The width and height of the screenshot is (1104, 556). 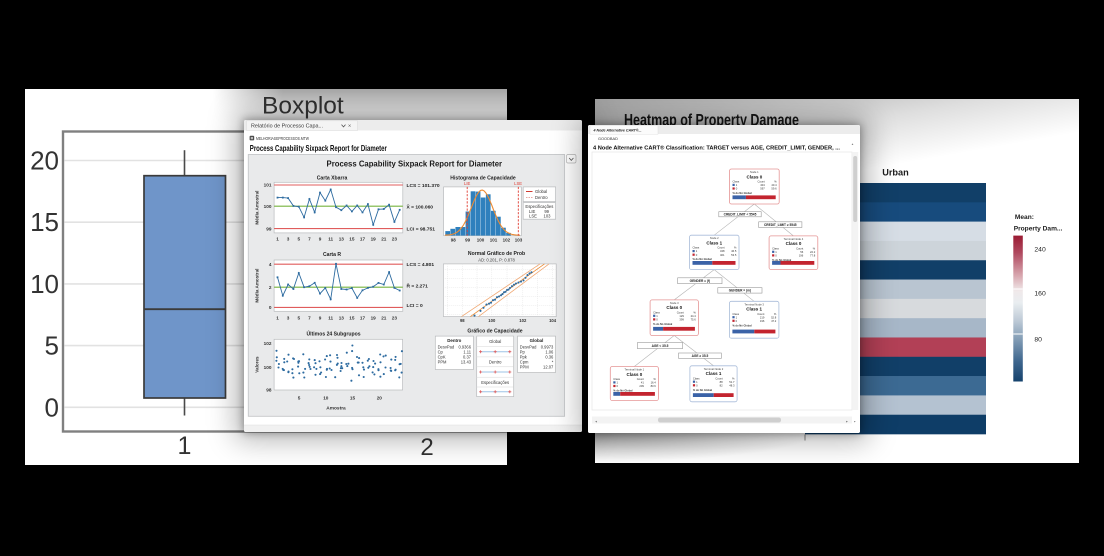 I want to click on svg-text: Node 1, so click(x=754, y=172).